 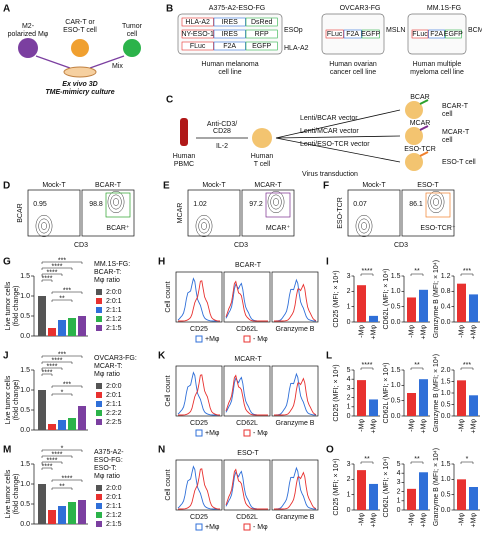 I want to click on gate-label: BCAR⁺, so click(x=117, y=228).